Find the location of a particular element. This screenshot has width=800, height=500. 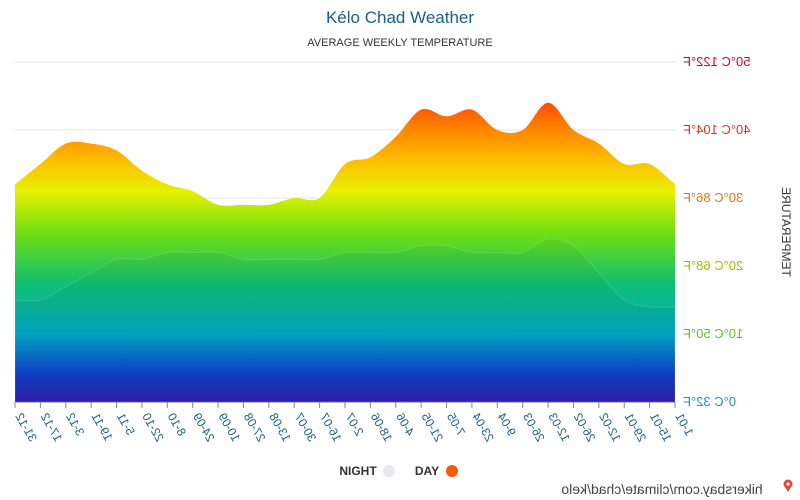

x-tick-label: 4-06 is located at coordinates (405, 424).